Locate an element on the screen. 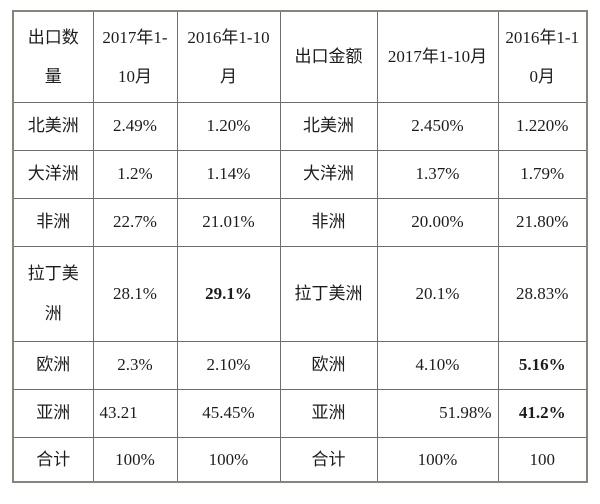  value-cell: 20.00% is located at coordinates (437, 222).